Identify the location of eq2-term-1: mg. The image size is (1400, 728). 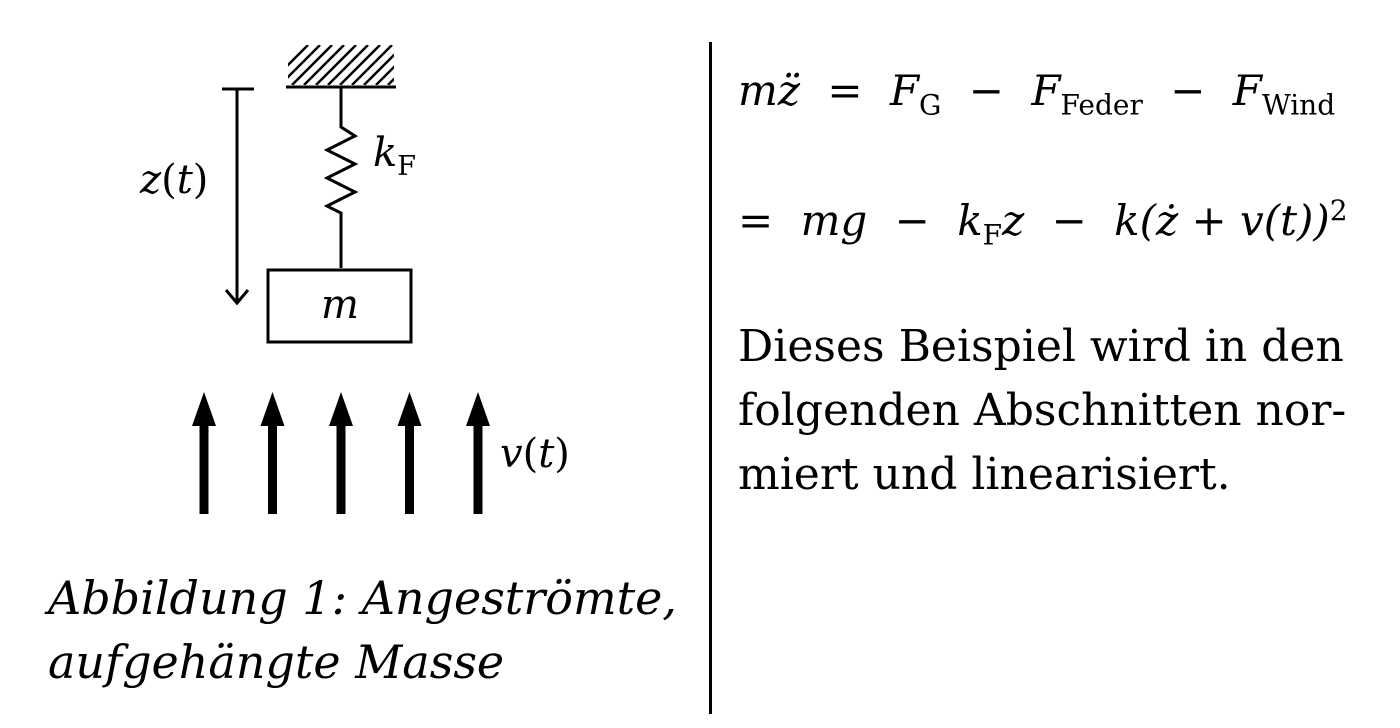
(834, 220).